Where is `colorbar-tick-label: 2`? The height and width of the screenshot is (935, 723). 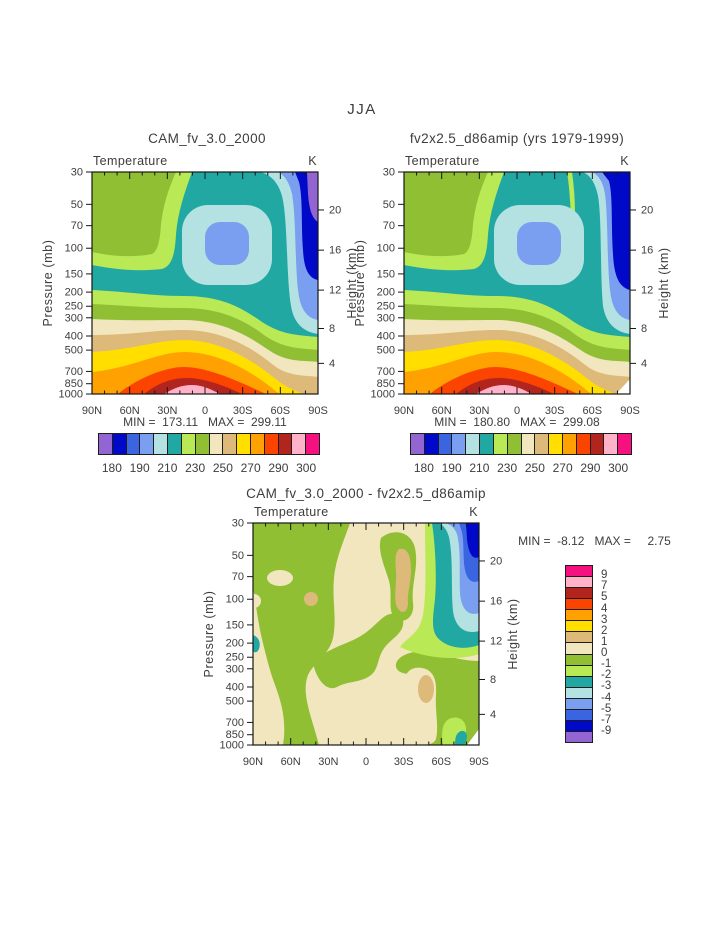 colorbar-tick-label: 2 is located at coordinates (604, 630).